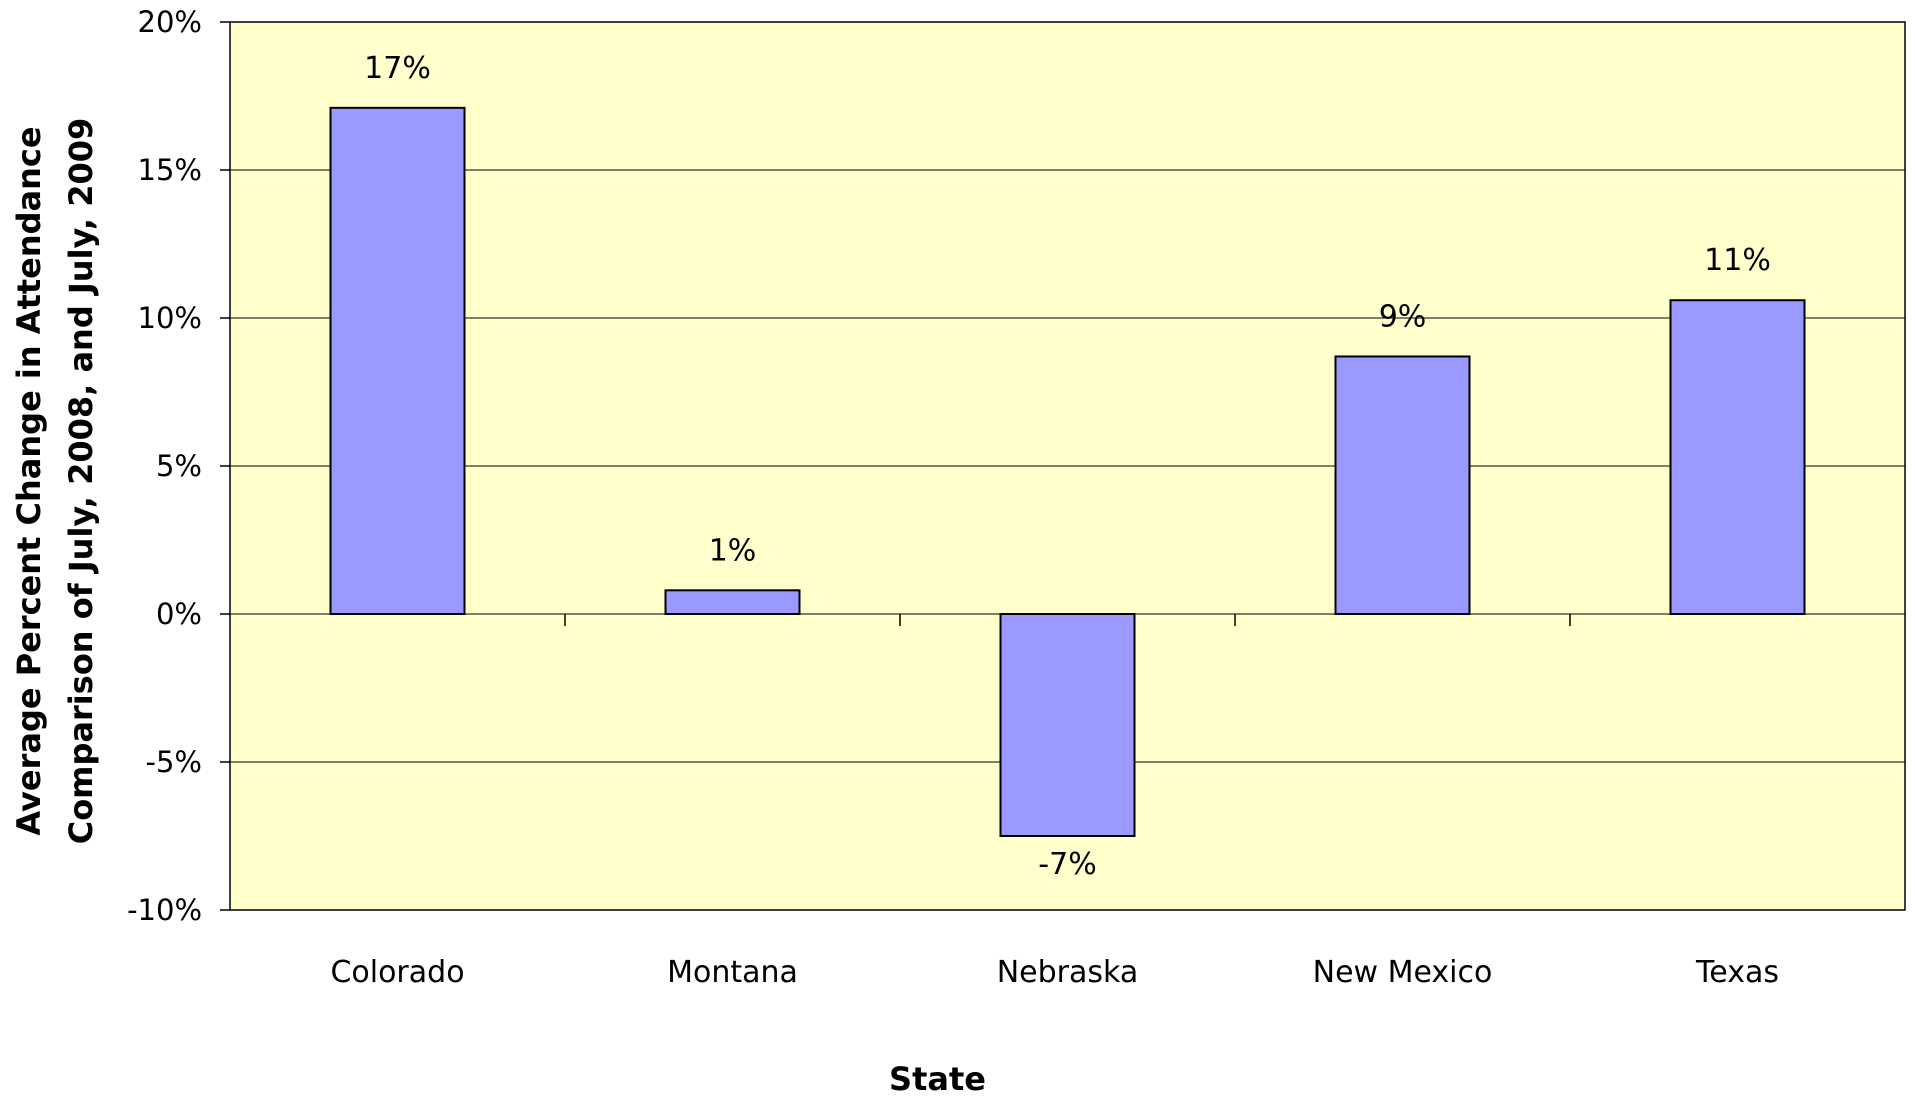 Image resolution: width=1915 pixels, height=1097 pixels. Describe the element at coordinates (733, 550) in the screenshot. I see `data-label: 1%` at that location.